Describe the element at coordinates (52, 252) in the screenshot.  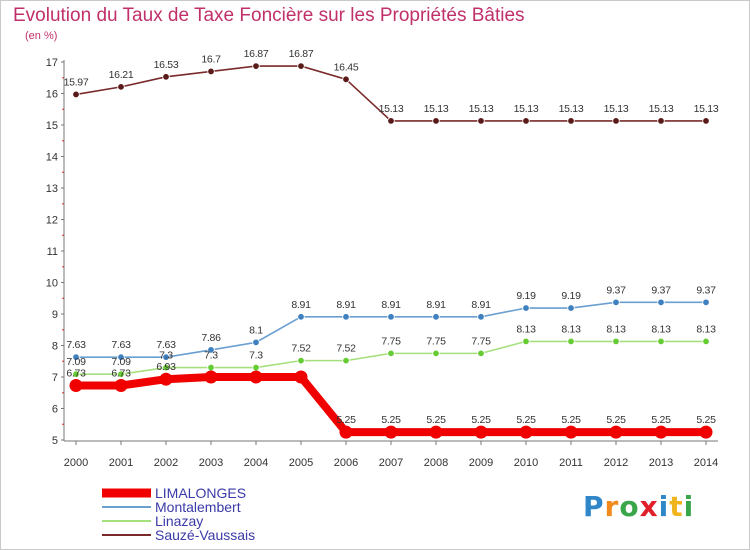
I see `y-tick-label: 11` at that location.